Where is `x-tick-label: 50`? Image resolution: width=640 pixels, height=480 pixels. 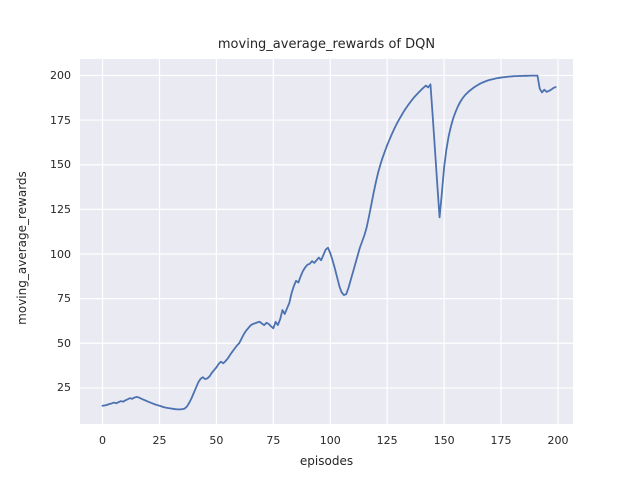 x-tick-label: 50 is located at coordinates (216, 440).